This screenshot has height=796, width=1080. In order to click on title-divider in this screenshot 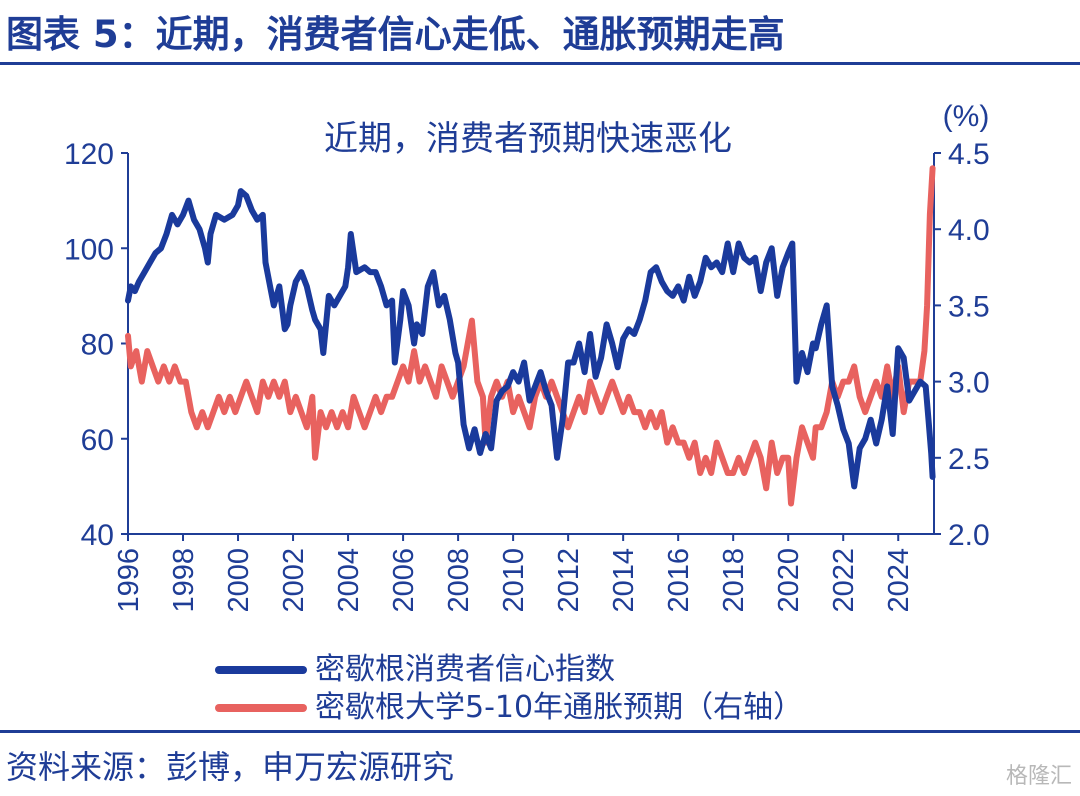, I will do `click(540, 63)`.